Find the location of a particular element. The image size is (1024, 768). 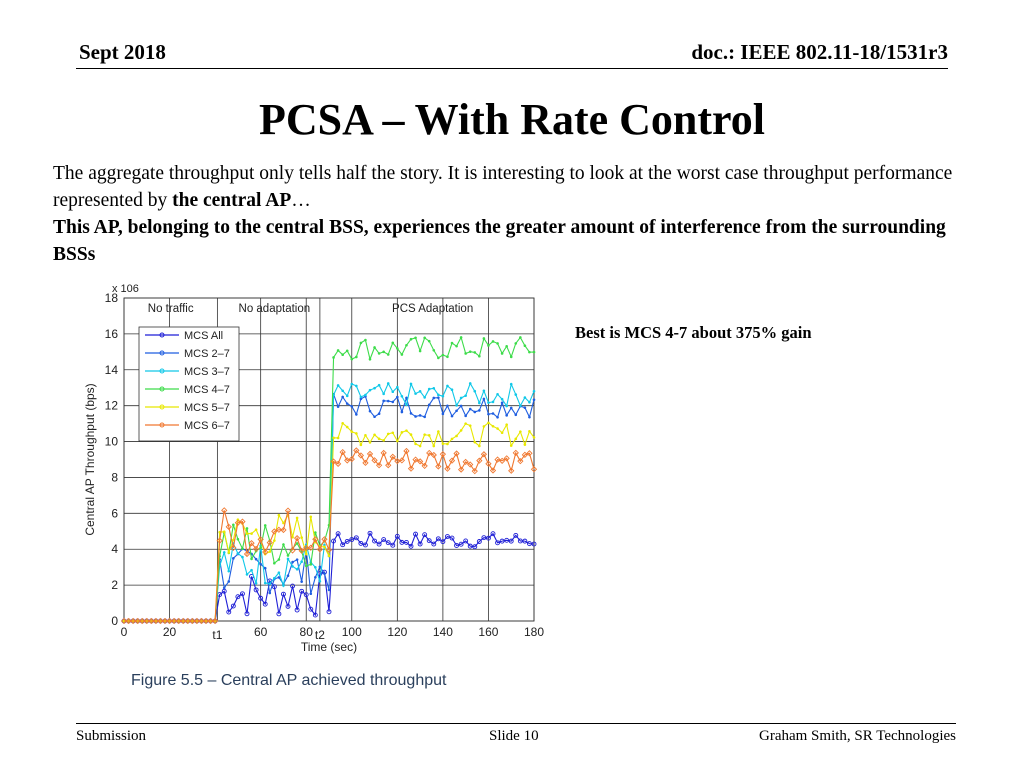

x-tick-label: 180 is located at coordinates (534, 632).